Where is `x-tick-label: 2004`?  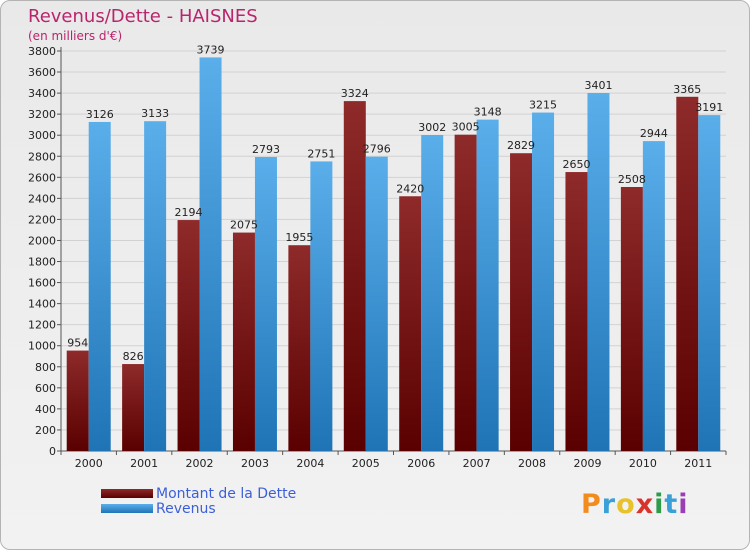
x-tick-label: 2004 is located at coordinates (310, 463).